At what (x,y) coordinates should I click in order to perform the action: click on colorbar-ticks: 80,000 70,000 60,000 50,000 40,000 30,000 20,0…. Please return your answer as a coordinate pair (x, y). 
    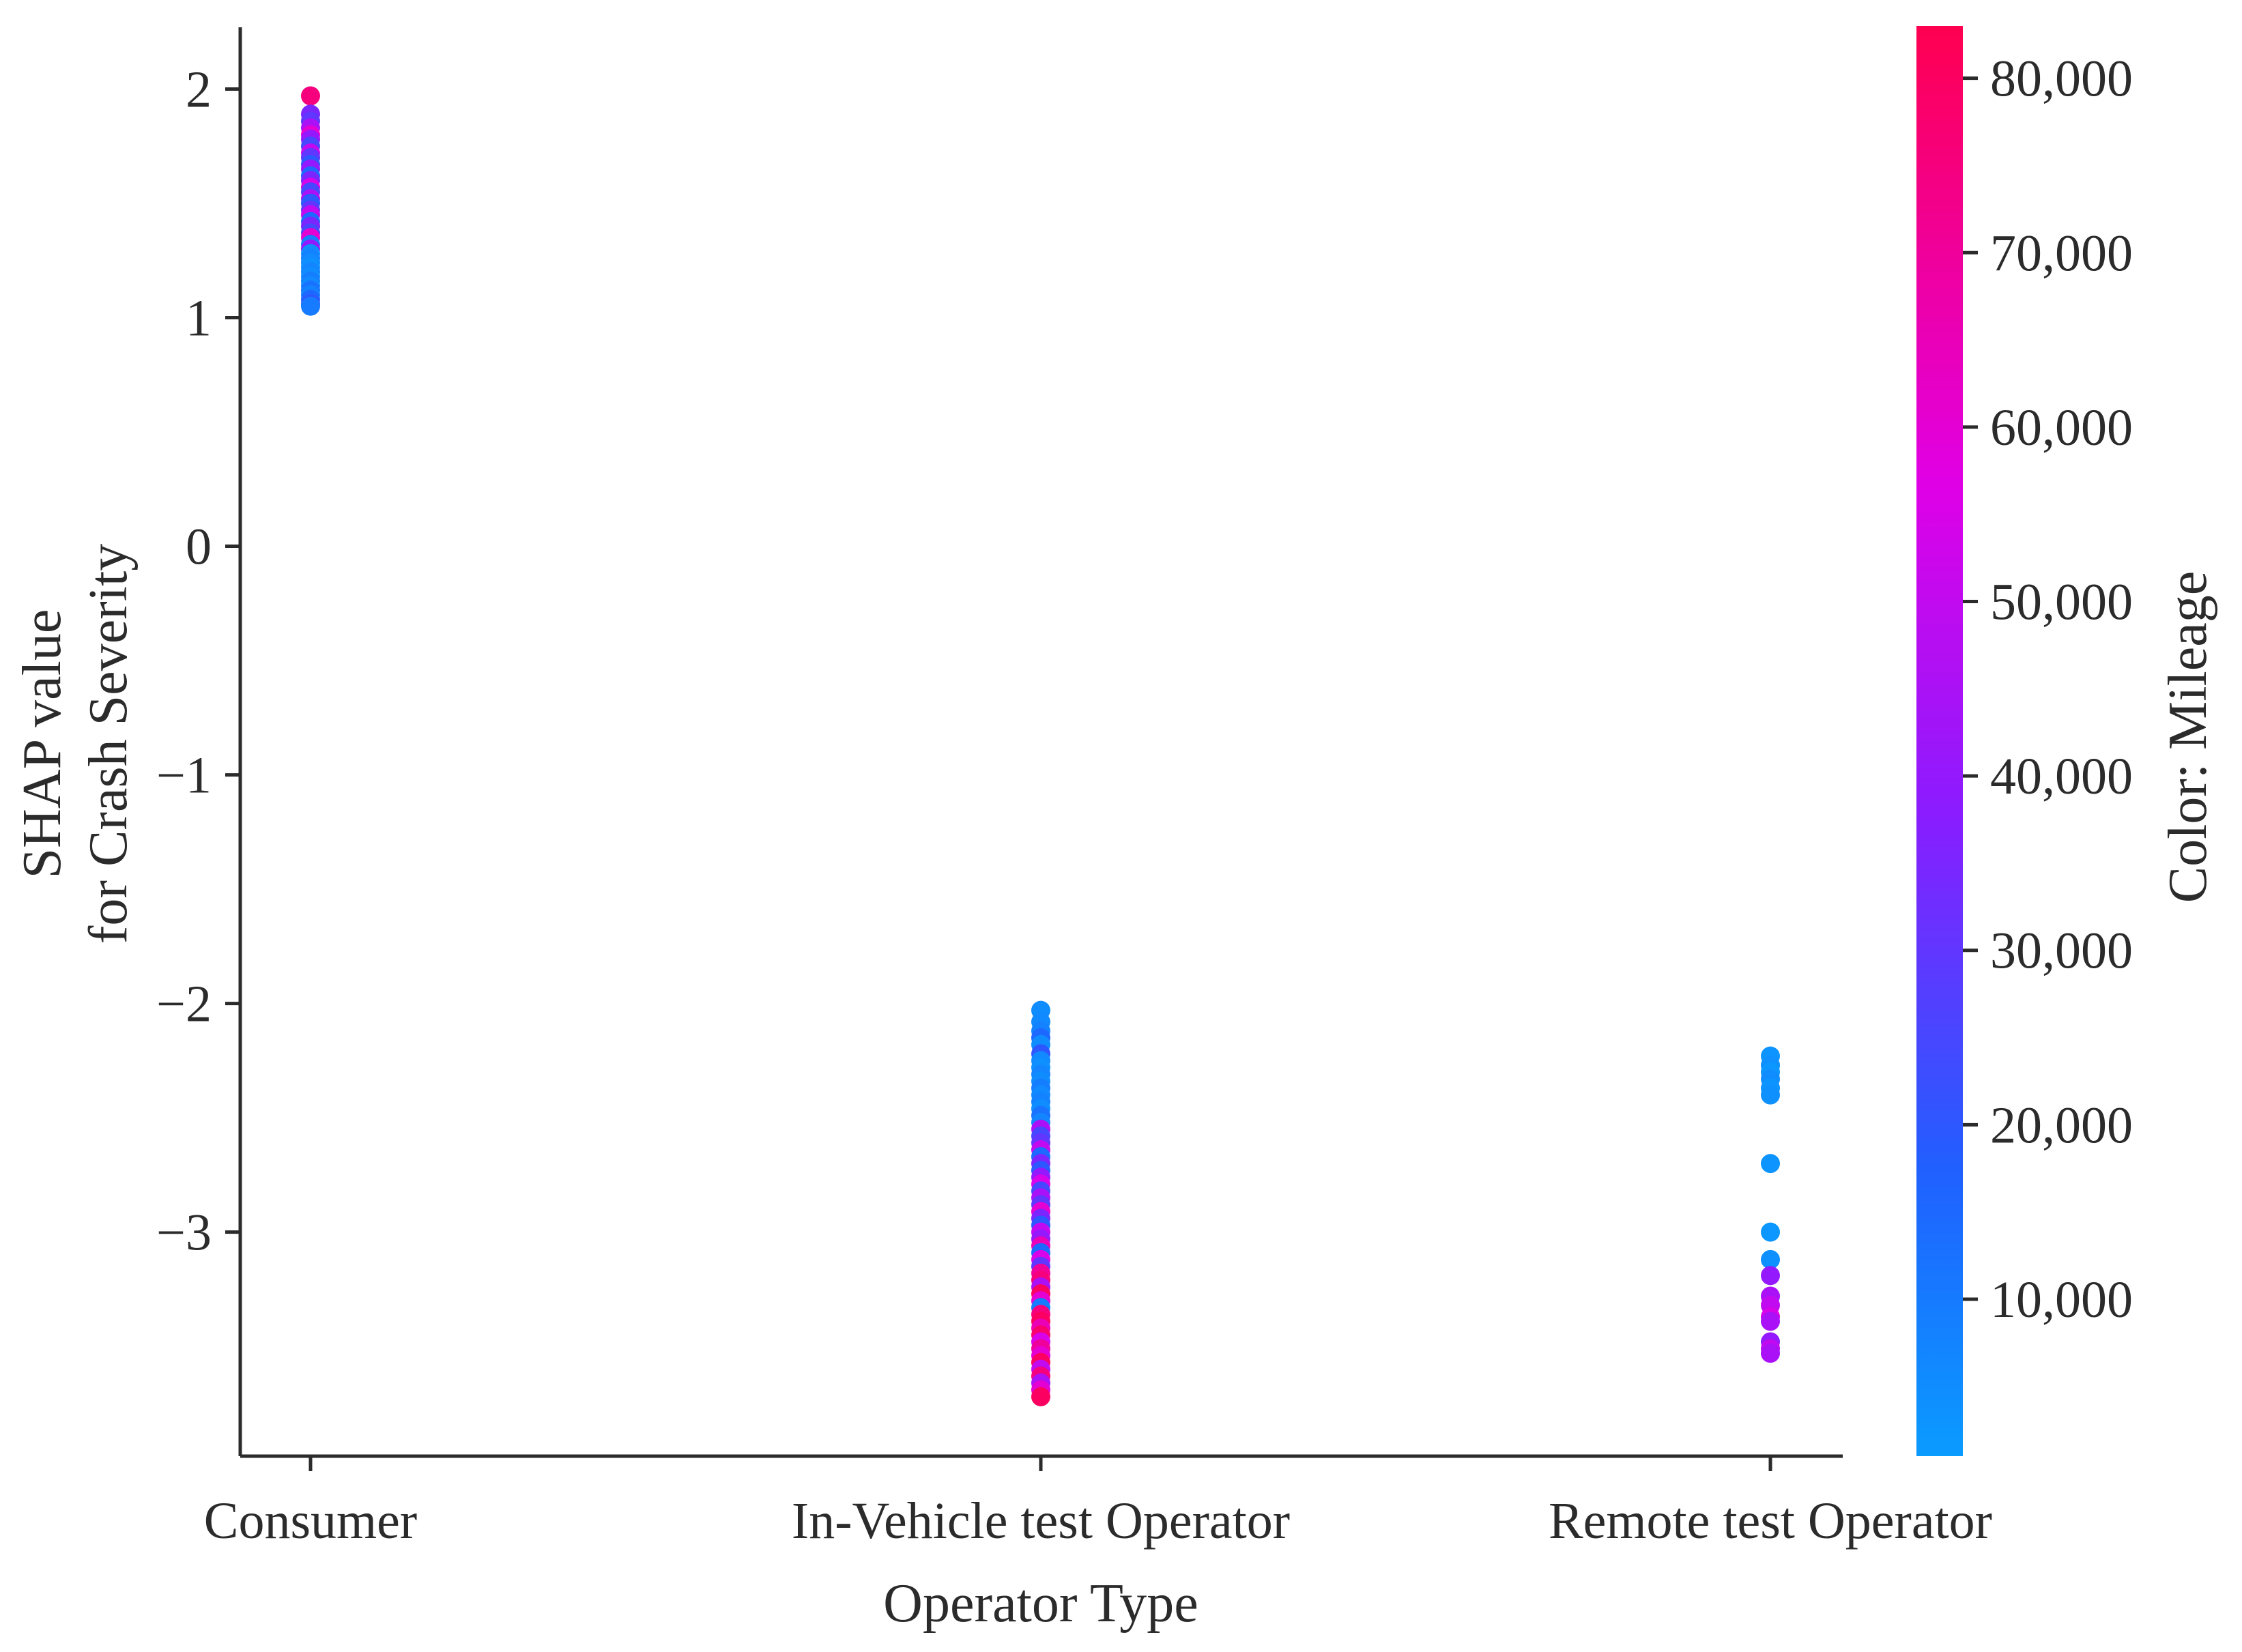
    Looking at the image, I should click on (2048, 689).